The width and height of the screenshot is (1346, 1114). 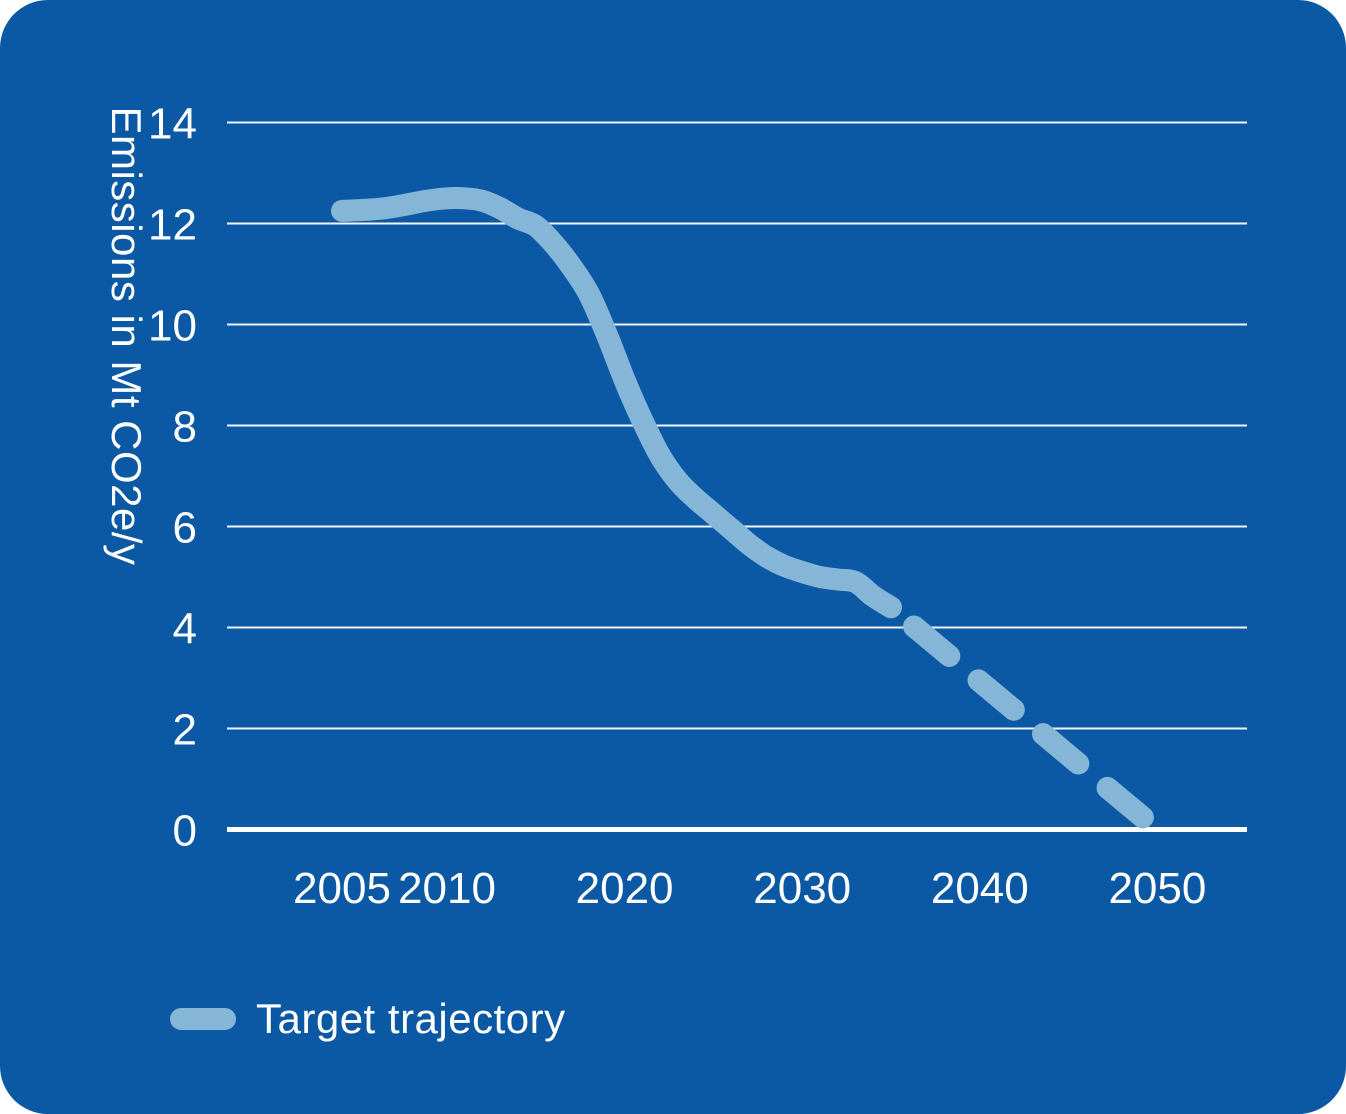 I want to click on y-tick-label: 6, so click(x=185, y=528).